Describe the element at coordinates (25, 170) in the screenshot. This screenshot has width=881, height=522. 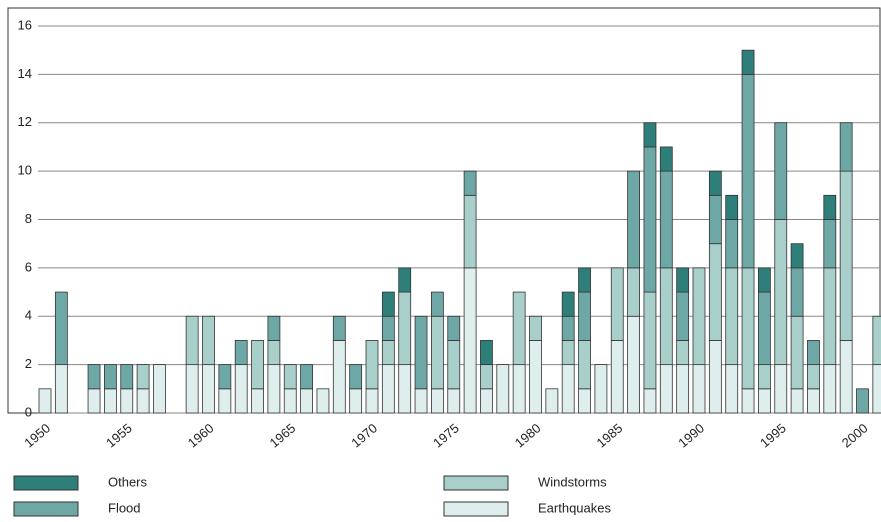
I see `y-tick-label: 10` at that location.